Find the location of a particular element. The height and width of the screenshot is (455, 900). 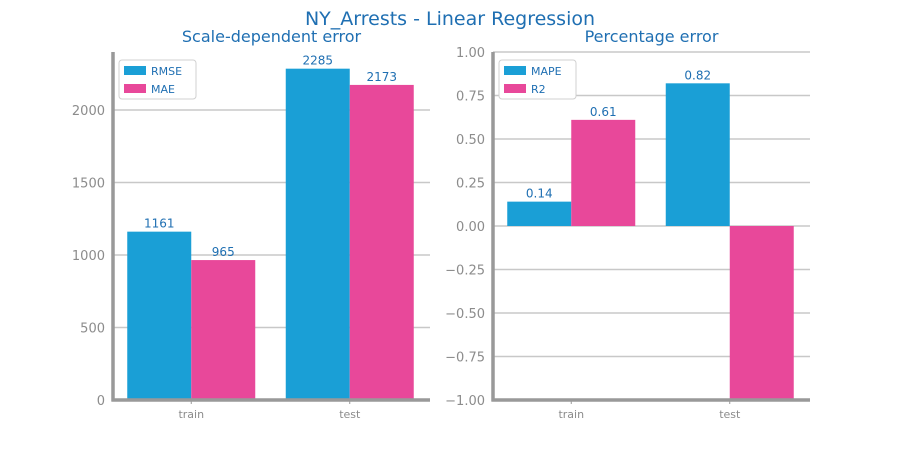

chart-title: Scale-dependent error is located at coordinates (272, 36).